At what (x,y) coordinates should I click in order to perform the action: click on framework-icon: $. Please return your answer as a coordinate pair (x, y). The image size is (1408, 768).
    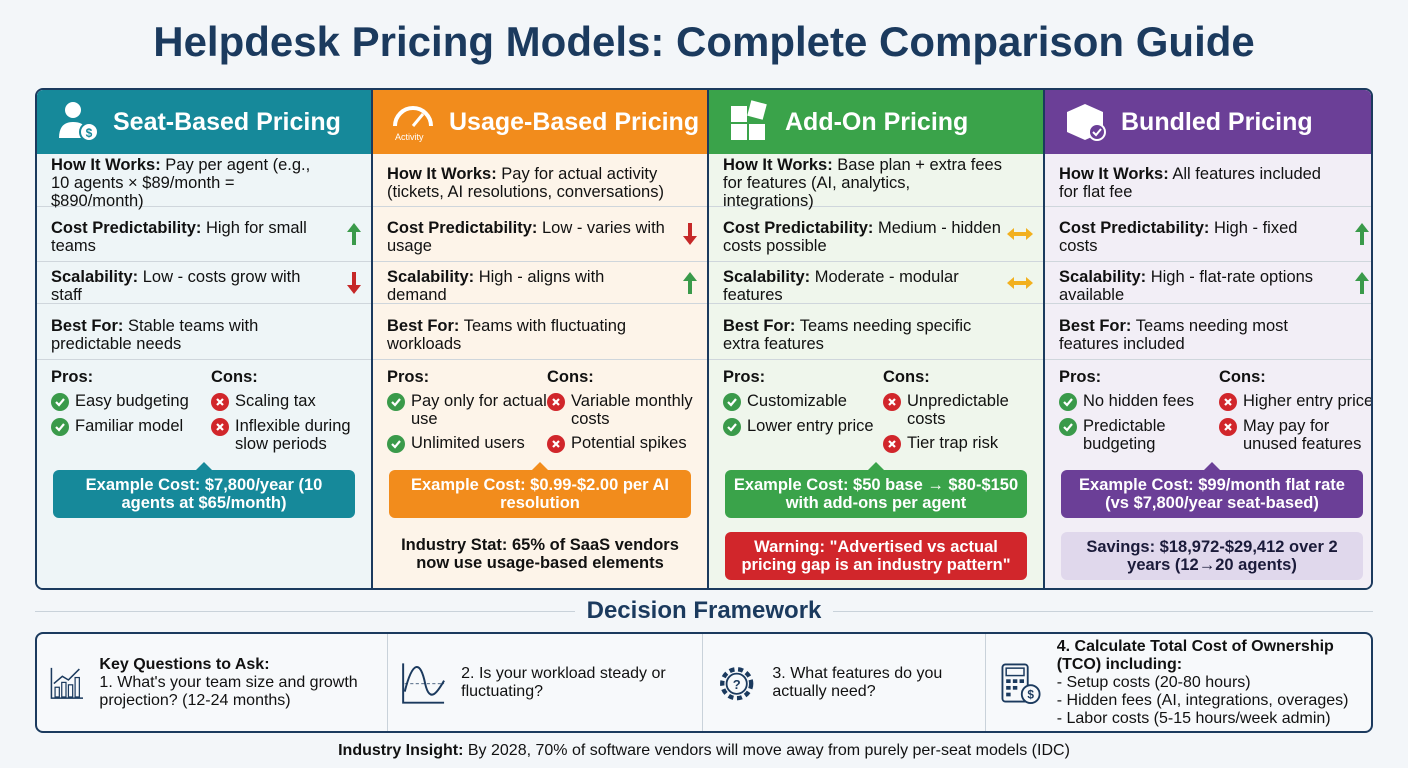
    Looking at the image, I should click on (1021, 683).